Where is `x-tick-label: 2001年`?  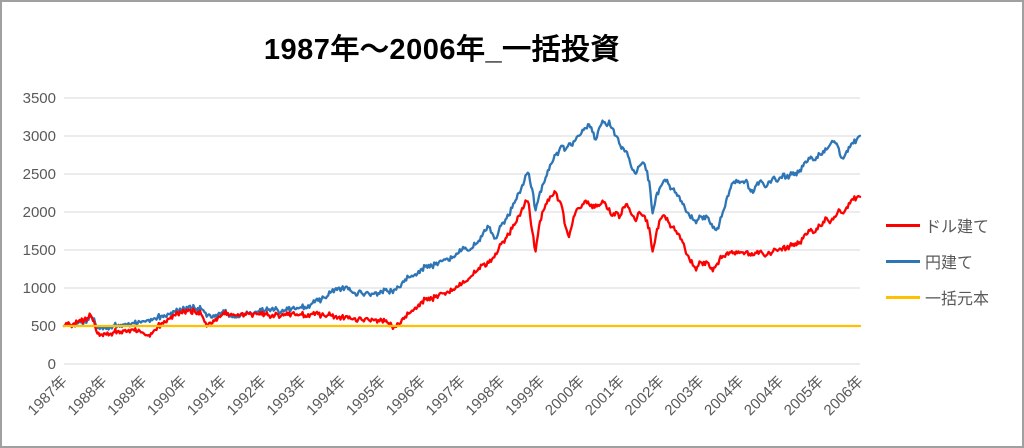 x-tick-label: 2001年 is located at coordinates (605, 396).